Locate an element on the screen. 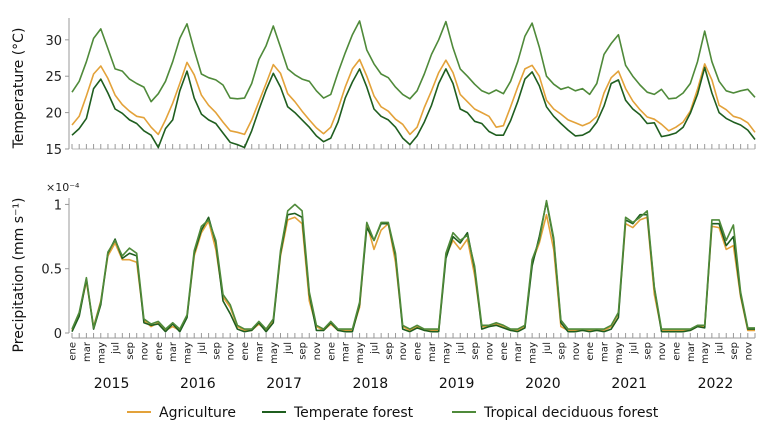 The height and width of the screenshot is (431, 759). year-labels: 2015 2016 2017 2018 2019 2020 2021 2022 is located at coordinates (414, 384).